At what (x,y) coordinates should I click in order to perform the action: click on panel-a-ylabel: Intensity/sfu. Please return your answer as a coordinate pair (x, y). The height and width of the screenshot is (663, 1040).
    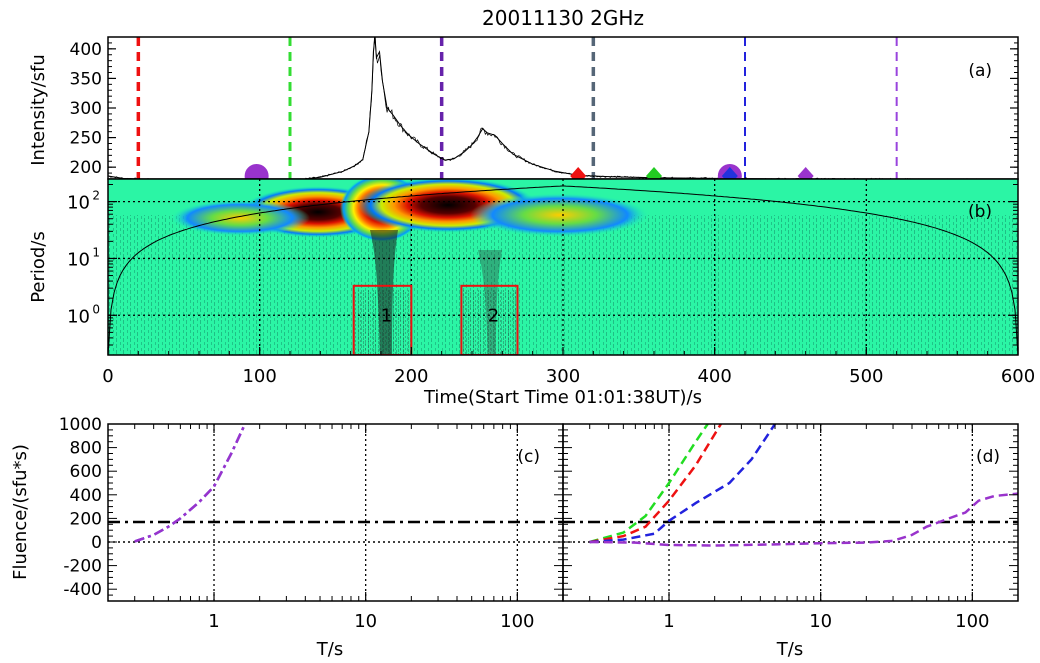
    Looking at the image, I should click on (38, 110).